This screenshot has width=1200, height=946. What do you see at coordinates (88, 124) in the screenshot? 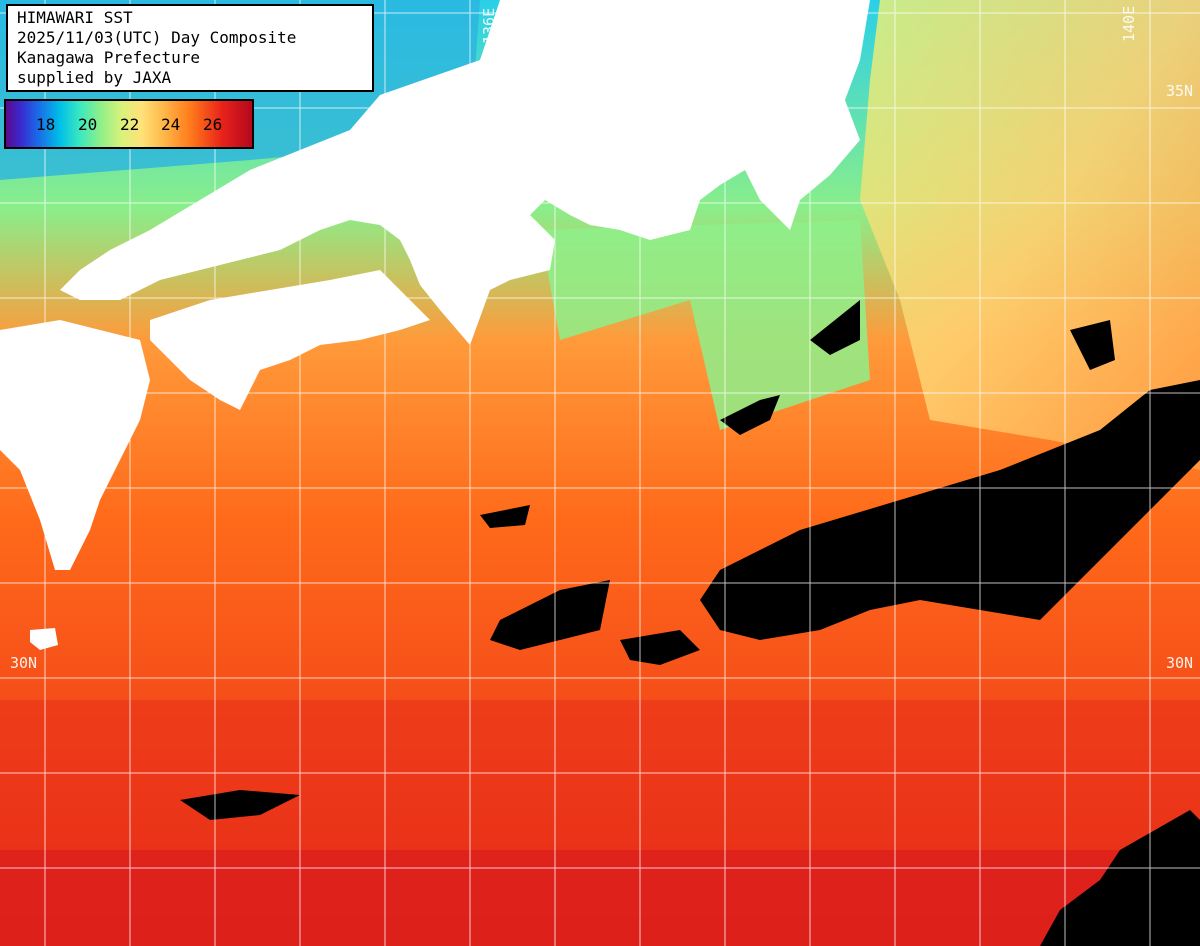
I see `legend-tick-20: 20` at bounding box center [88, 124].